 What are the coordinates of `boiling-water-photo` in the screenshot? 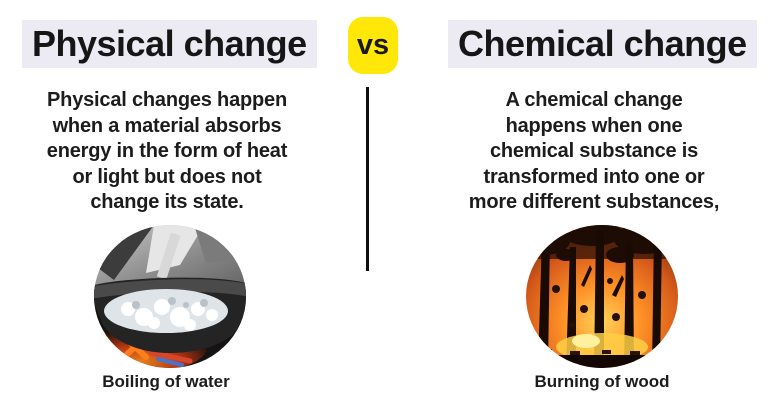 It's located at (170, 296).